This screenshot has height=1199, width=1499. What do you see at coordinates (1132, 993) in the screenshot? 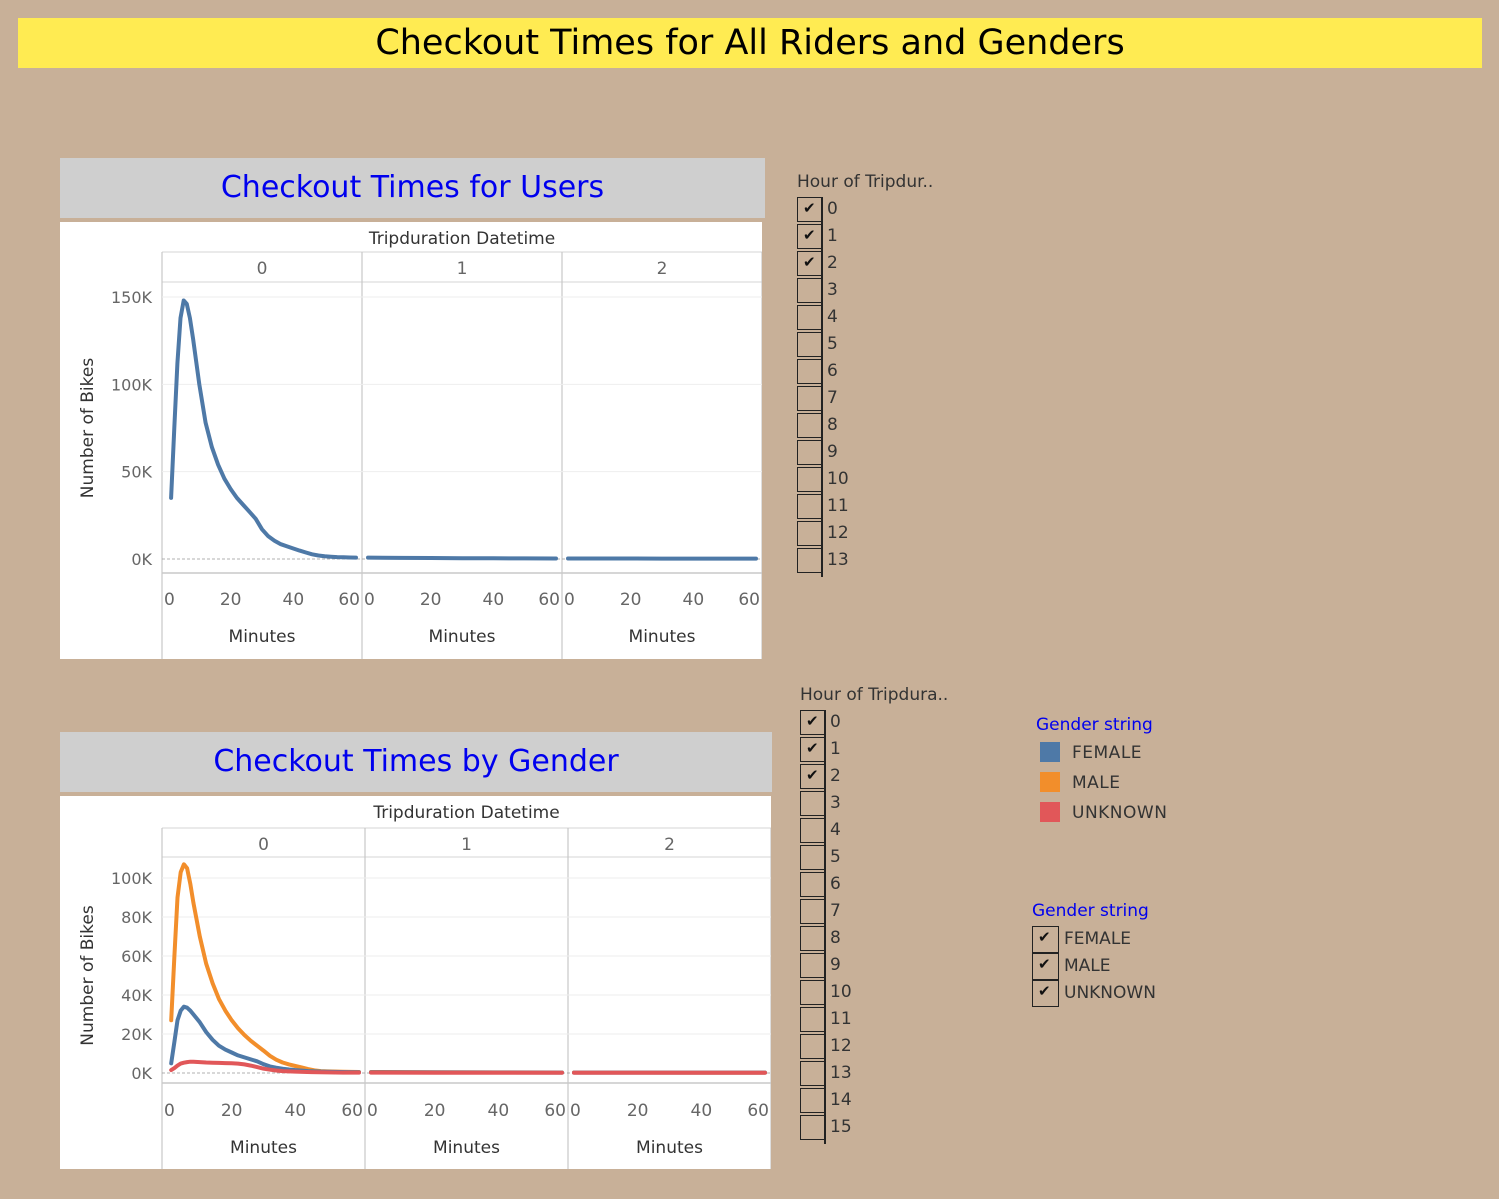
I see `gender-option-unknown: UNKNOWN` at bounding box center [1132, 993].